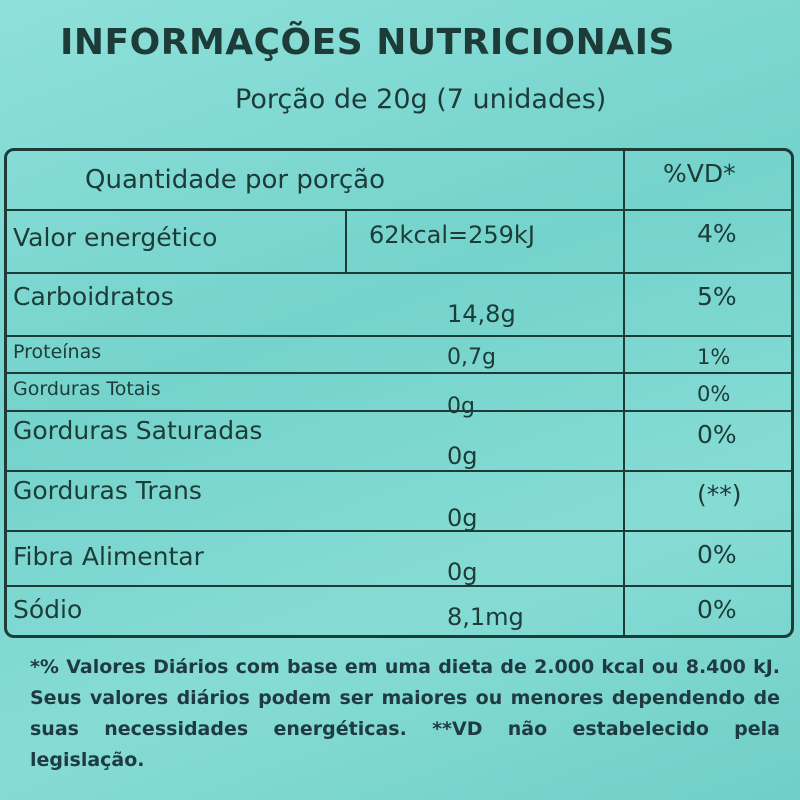 Image resolution: width=800 pixels, height=800 pixels. What do you see at coordinates (48, 609) in the screenshot?
I see `nutrient-name: Sódio` at bounding box center [48, 609].